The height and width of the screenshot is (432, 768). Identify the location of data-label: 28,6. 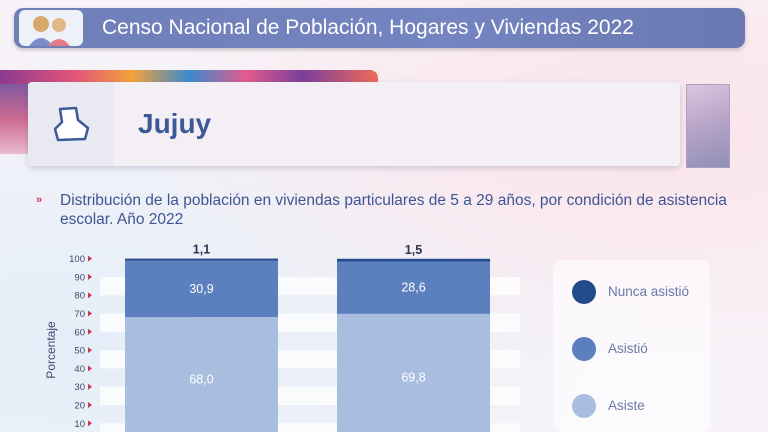
(413, 288).